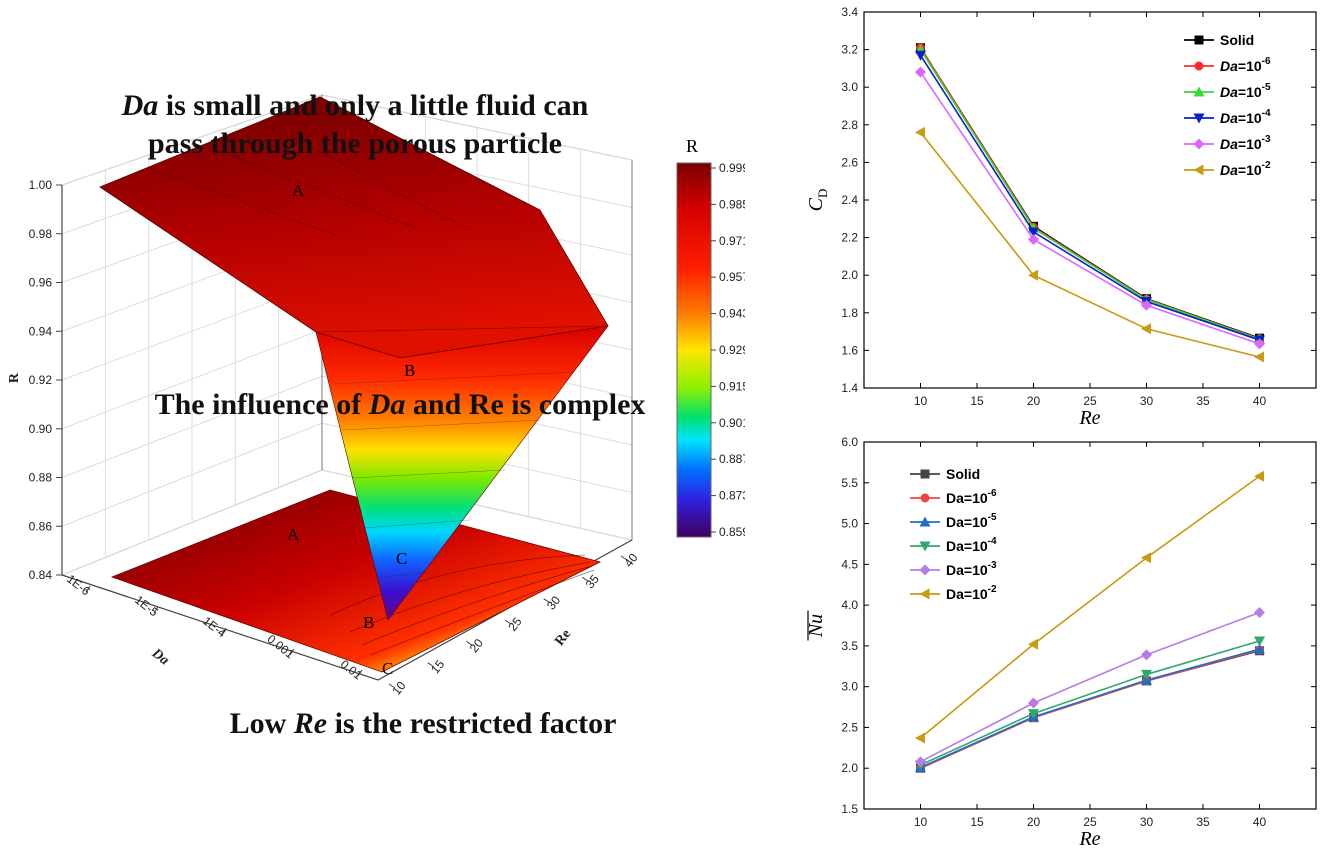 The image size is (1333, 862). What do you see at coordinates (462, 605) in the screenshot?
I see `contour-lines` at bounding box center [462, 605].